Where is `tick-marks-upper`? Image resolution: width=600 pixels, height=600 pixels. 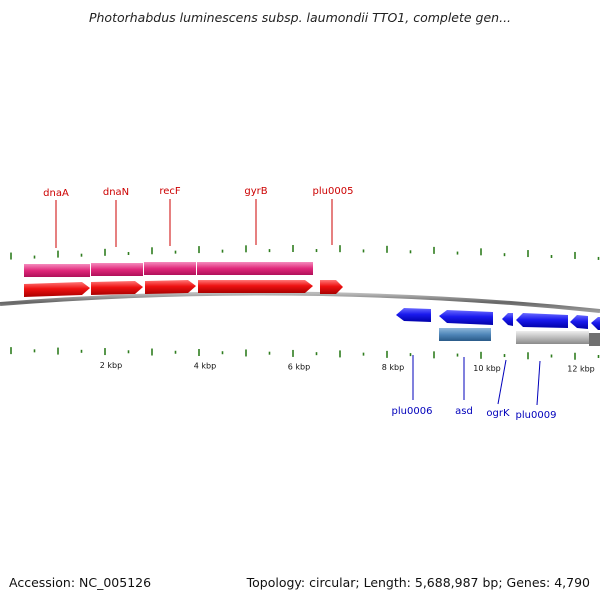
tick-marks-upper is located at coordinates (305, 252).